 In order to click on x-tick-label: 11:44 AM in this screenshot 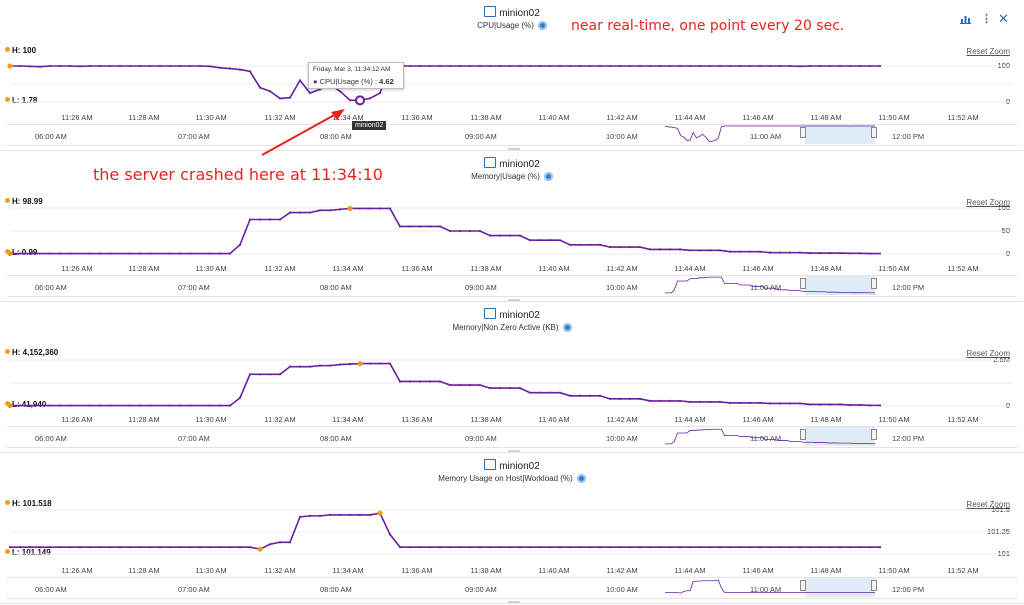, I will do `click(690, 570)`.